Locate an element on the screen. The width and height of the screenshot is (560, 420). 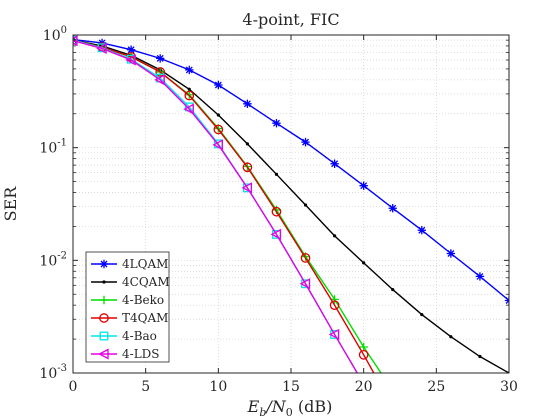
x-axis-label: Eb/N0 (dB) is located at coordinates (290, 408).